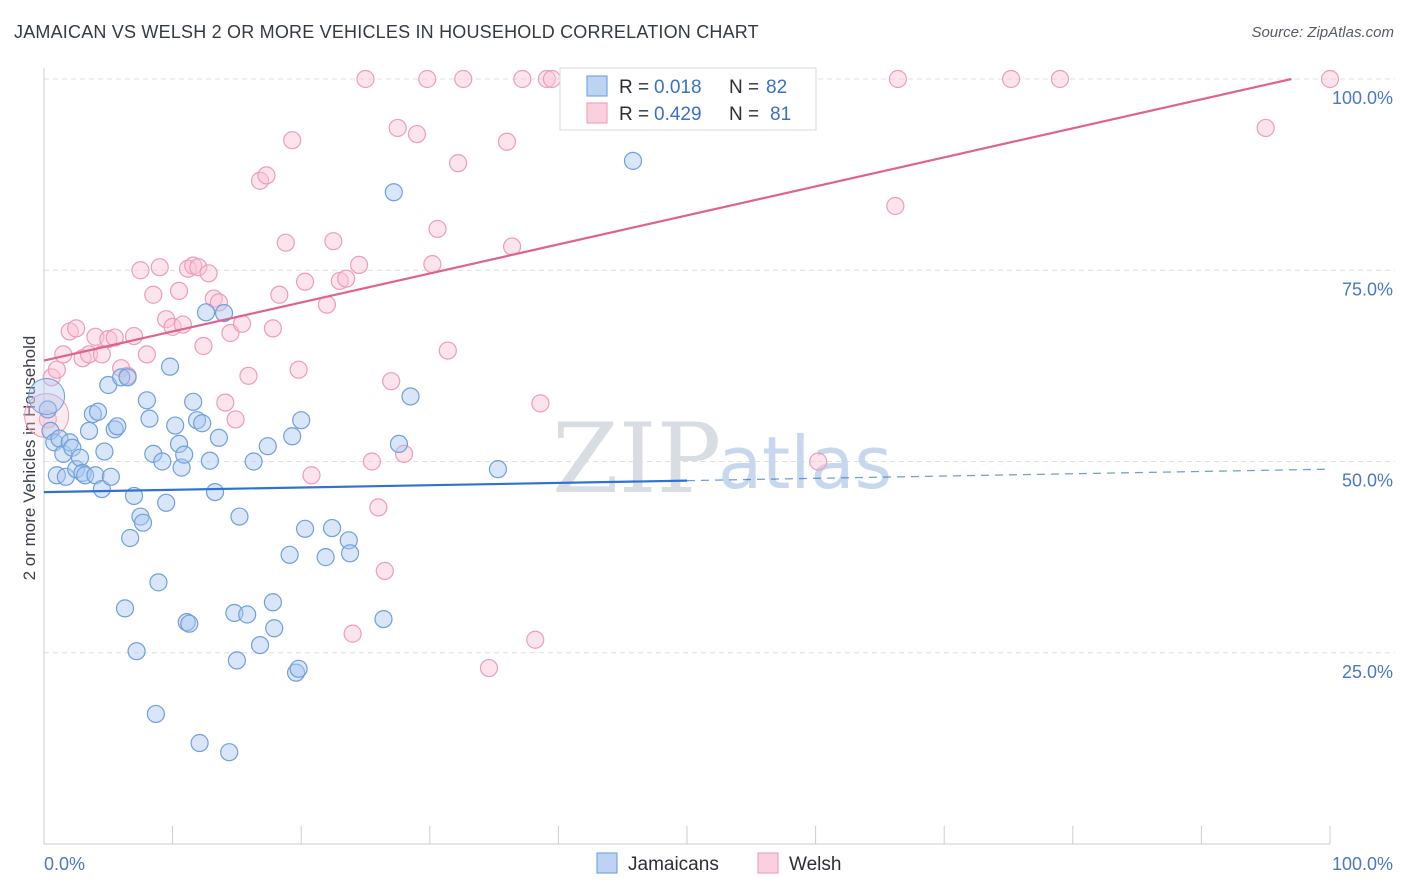 The image size is (1406, 892). Describe the element at coordinates (815, 864) in the screenshot. I see `legend-label-welsh: Welsh` at that location.